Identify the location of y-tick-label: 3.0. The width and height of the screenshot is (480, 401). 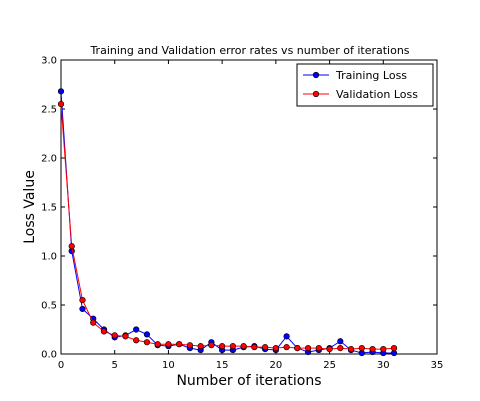
(49, 61).